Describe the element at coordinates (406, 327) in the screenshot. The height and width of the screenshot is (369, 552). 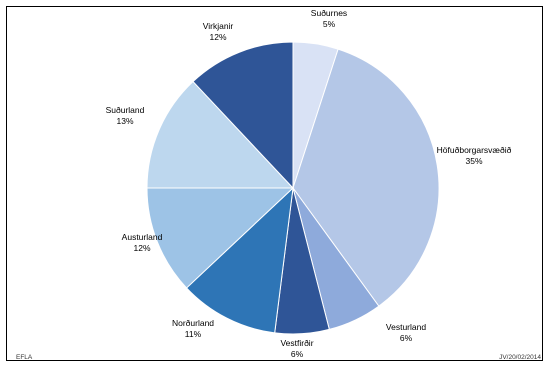
I see `slice-label: Vesturland` at that location.